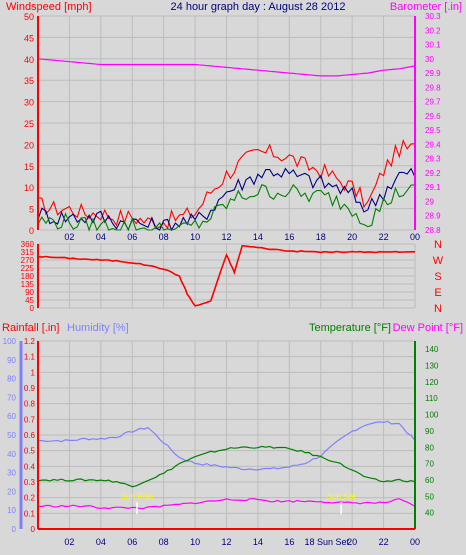  What do you see at coordinates (101, 237) in the screenshot?
I see `wind-time-label: 04` at bounding box center [101, 237].